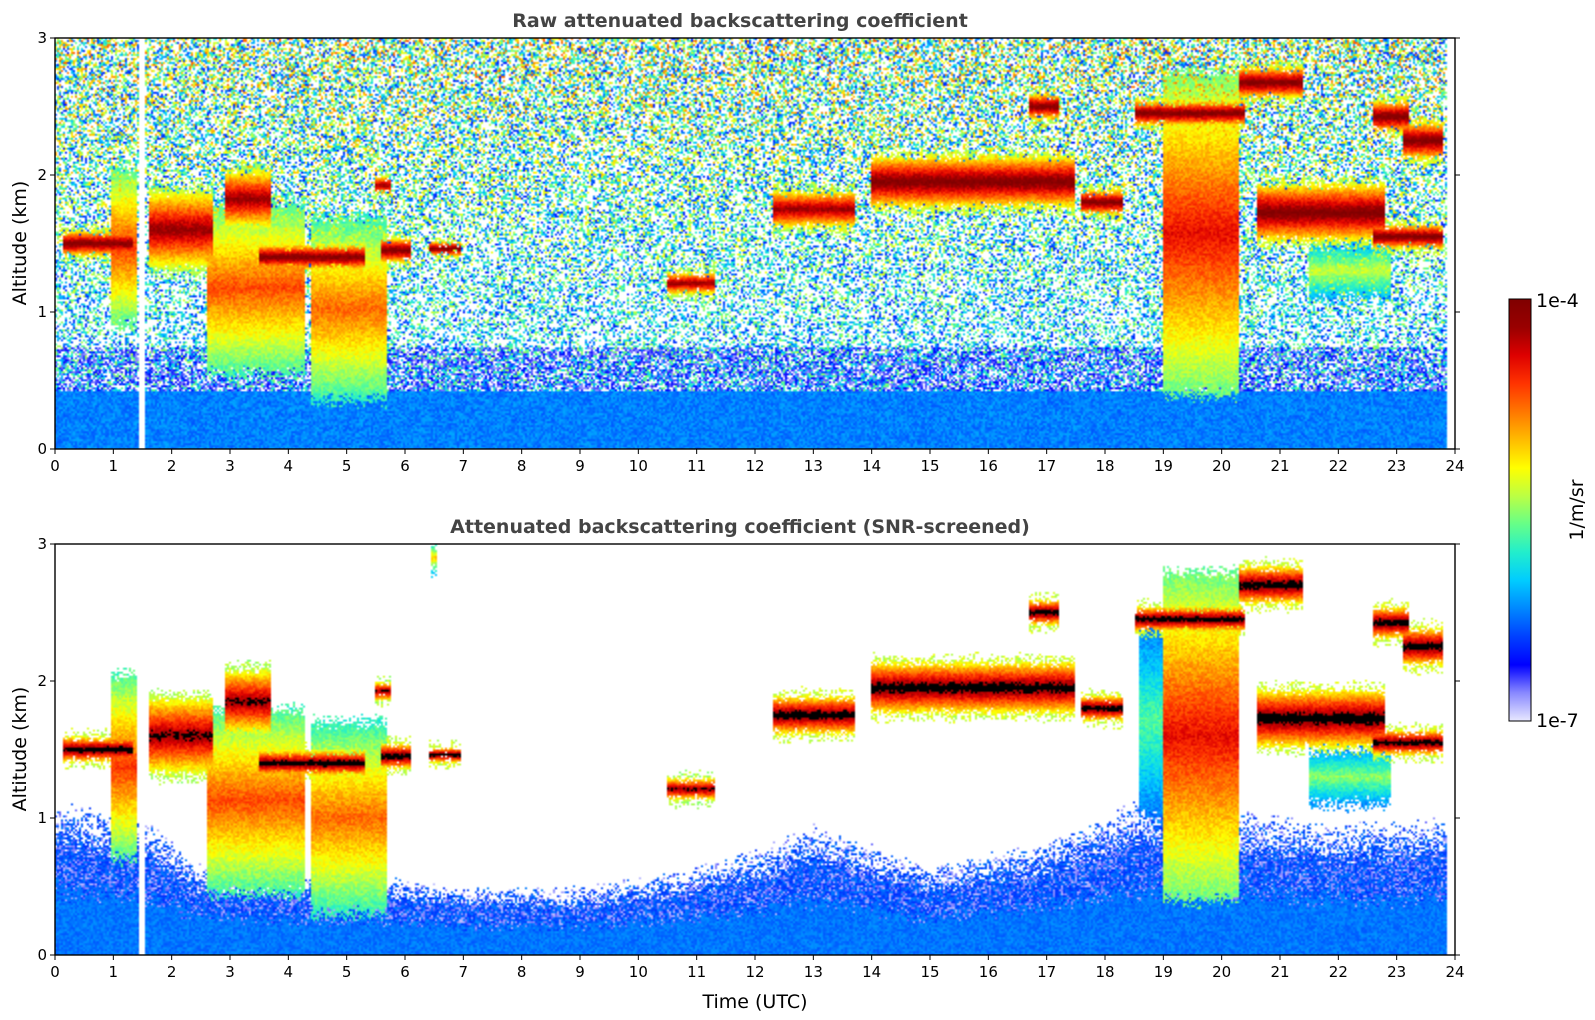 This screenshot has width=1595, height=1020. Describe the element at coordinates (1557, 301) in the screenshot. I see `colorbar-max-label: 1e-4` at that location.